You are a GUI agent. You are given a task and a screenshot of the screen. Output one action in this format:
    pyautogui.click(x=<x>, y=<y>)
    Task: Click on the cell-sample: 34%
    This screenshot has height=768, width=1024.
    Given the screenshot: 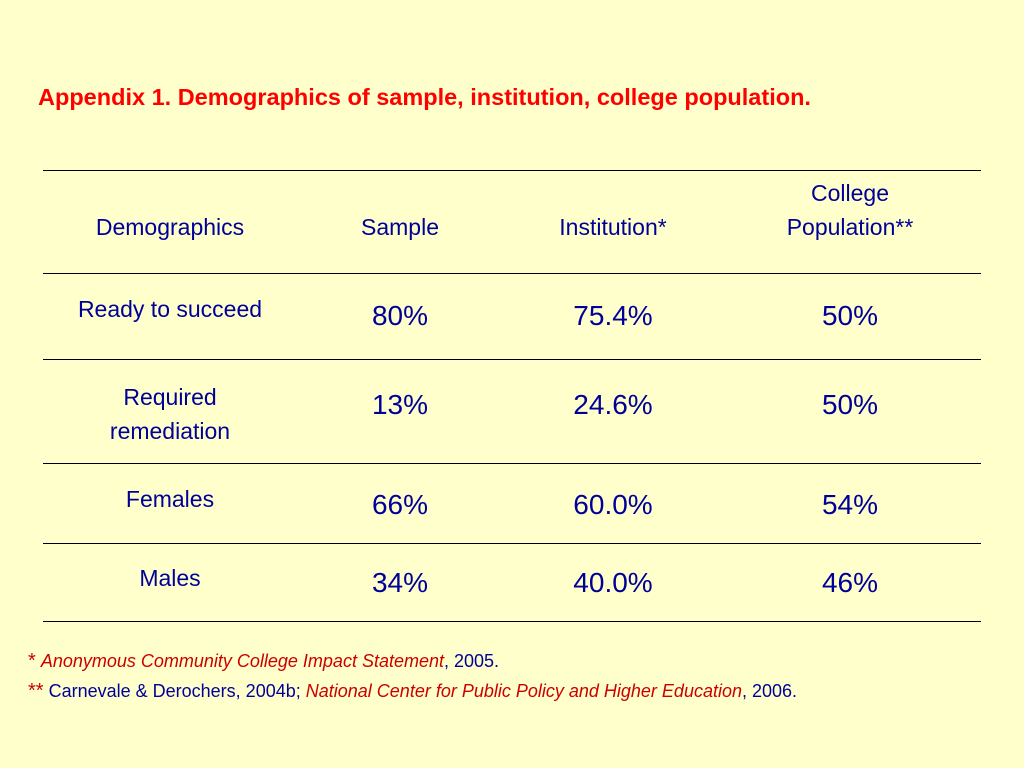 What is the action you would take?
    pyautogui.click(x=400, y=582)
    